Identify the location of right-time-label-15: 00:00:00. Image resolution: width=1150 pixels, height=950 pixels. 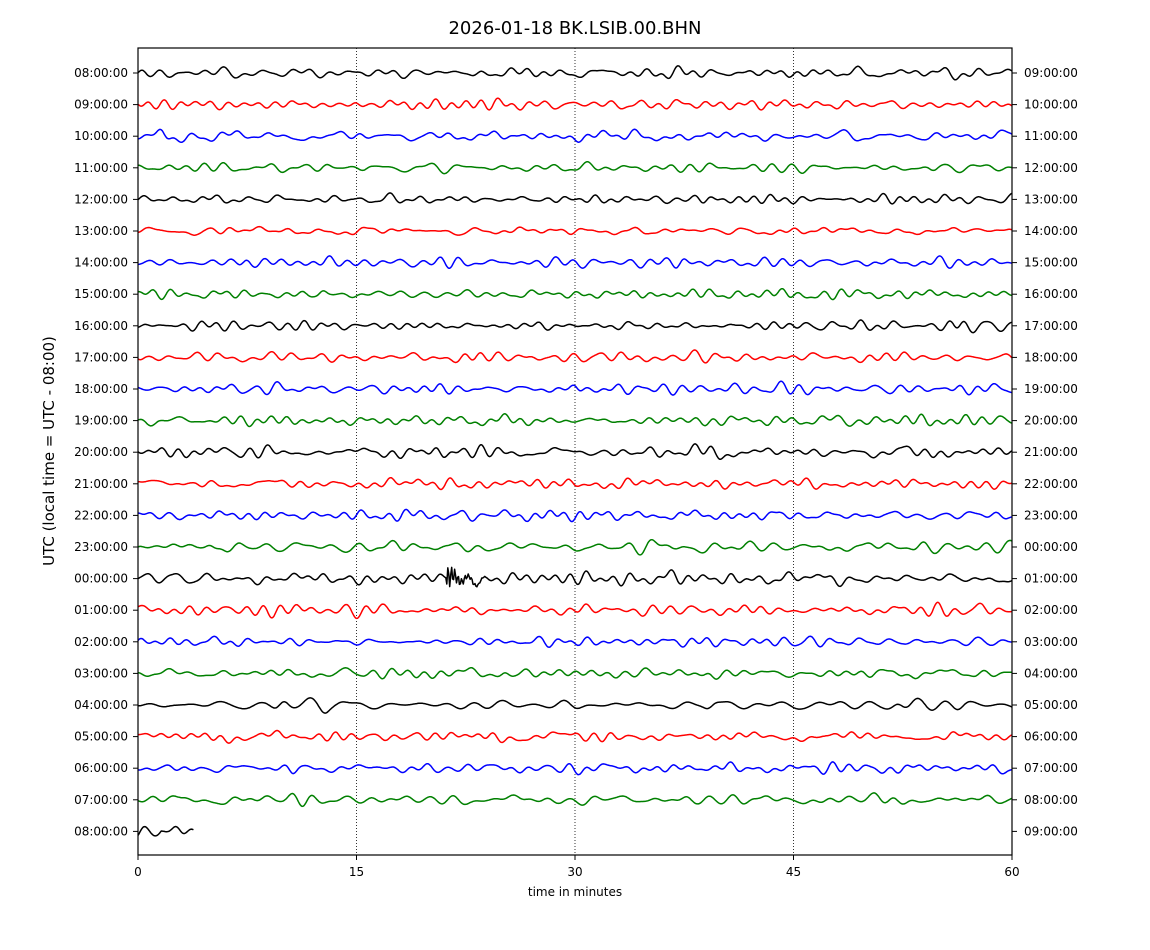
(1051, 547).